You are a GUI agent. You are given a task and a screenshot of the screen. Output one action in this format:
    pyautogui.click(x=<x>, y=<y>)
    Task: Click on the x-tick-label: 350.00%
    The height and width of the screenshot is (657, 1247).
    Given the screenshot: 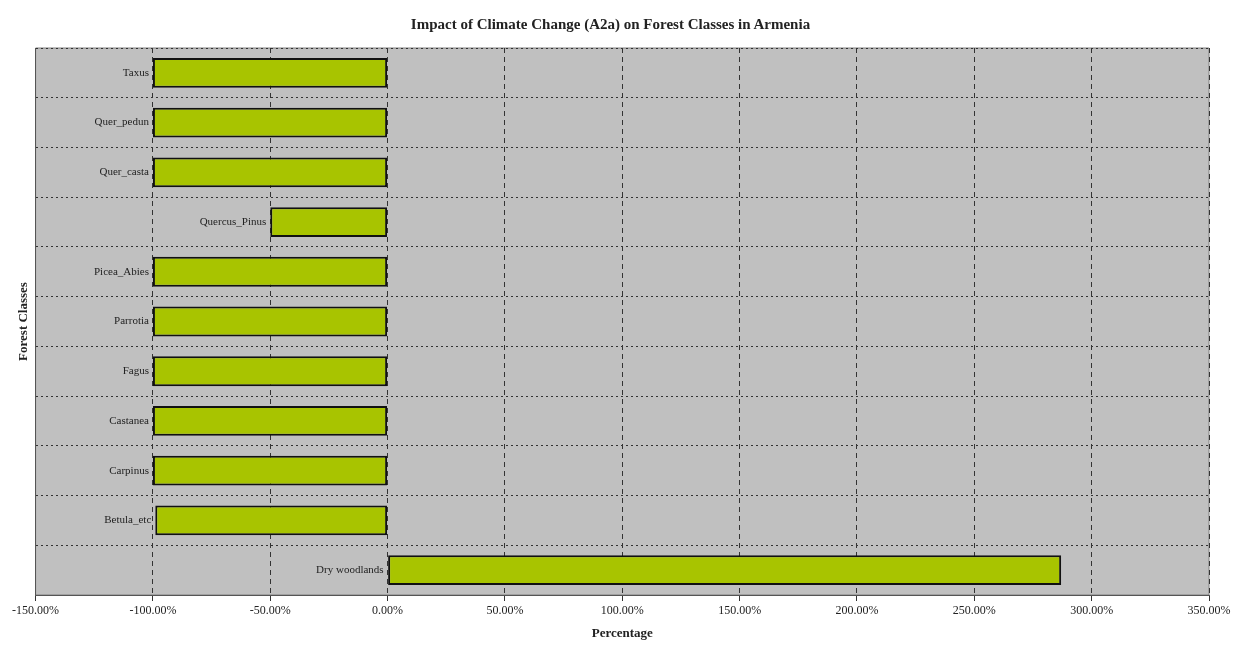 What is the action you would take?
    pyautogui.click(x=1209, y=610)
    